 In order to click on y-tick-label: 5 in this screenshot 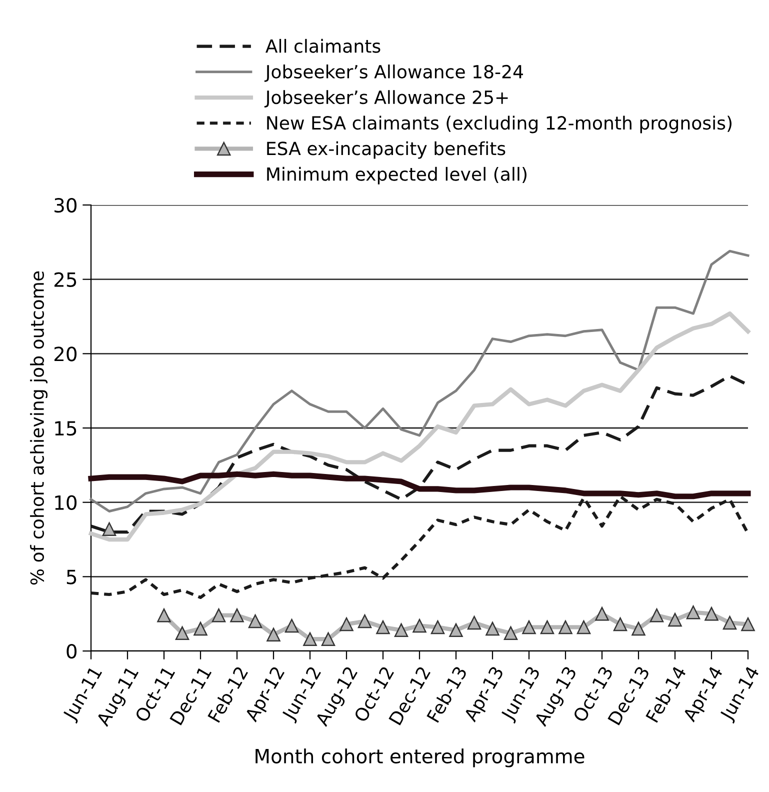, I will do `click(71, 577)`.